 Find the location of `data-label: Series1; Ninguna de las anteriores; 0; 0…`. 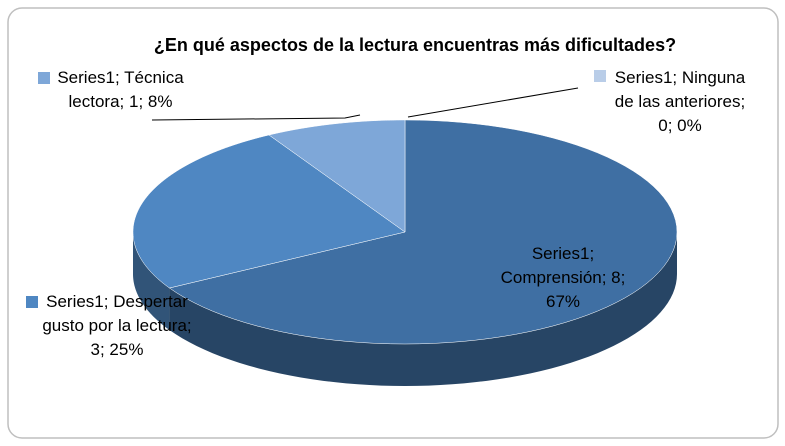

data-label: Series1; Ninguna de las anteriores; 0; 0… is located at coordinates (680, 101).